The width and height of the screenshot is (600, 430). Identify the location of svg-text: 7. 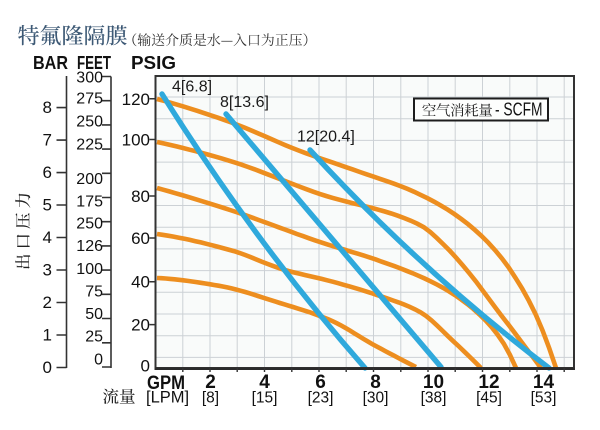
(47, 140).